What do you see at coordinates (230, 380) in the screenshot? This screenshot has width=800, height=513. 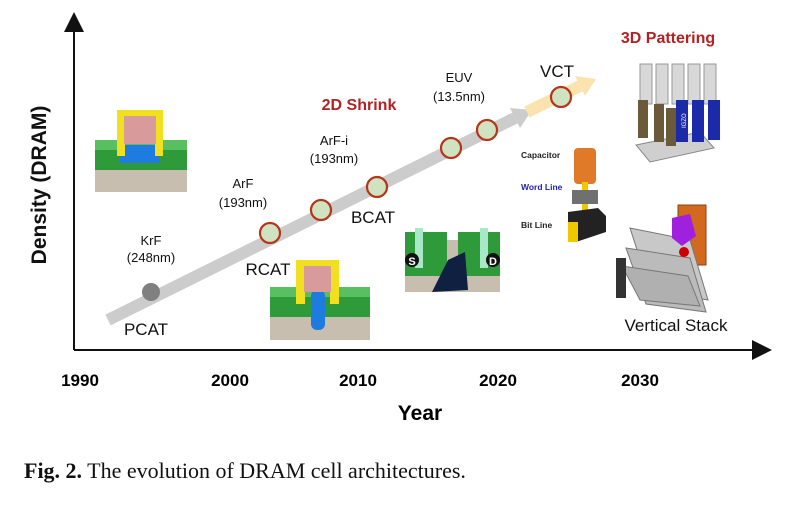 I see `x-tick-2000: 2000` at bounding box center [230, 380].